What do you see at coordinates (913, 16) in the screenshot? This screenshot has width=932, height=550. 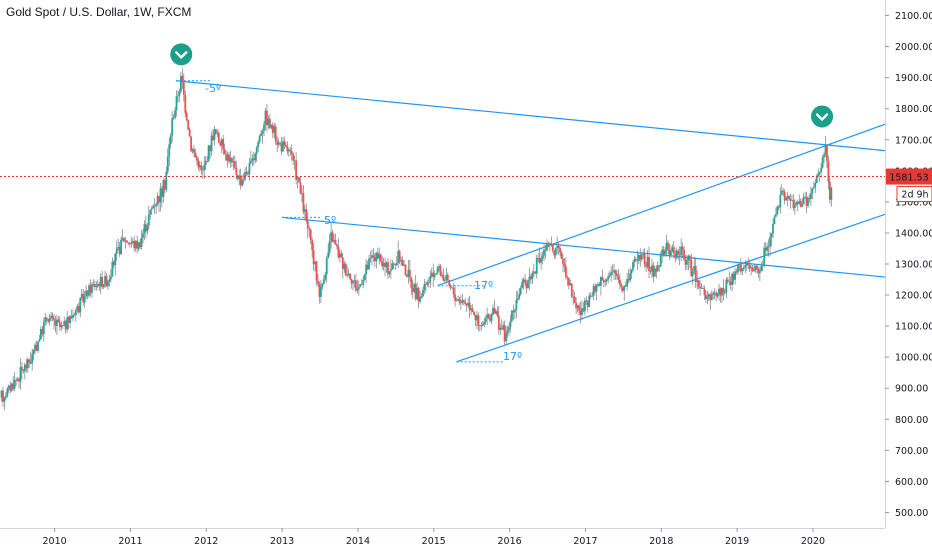 I see `price-tick-label: 2100.00` at bounding box center [913, 16].